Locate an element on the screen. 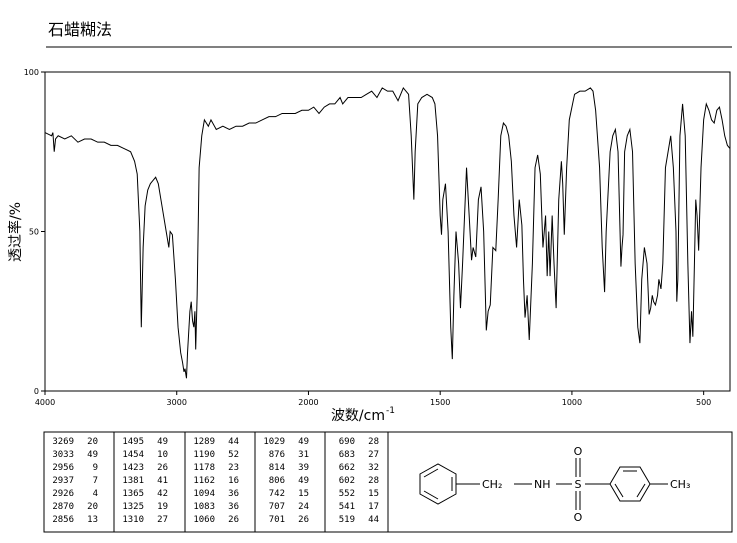 Image resolution: width=737 pixels, height=543 pixels. peak-wavenumber: 806 is located at coordinates (277, 481).